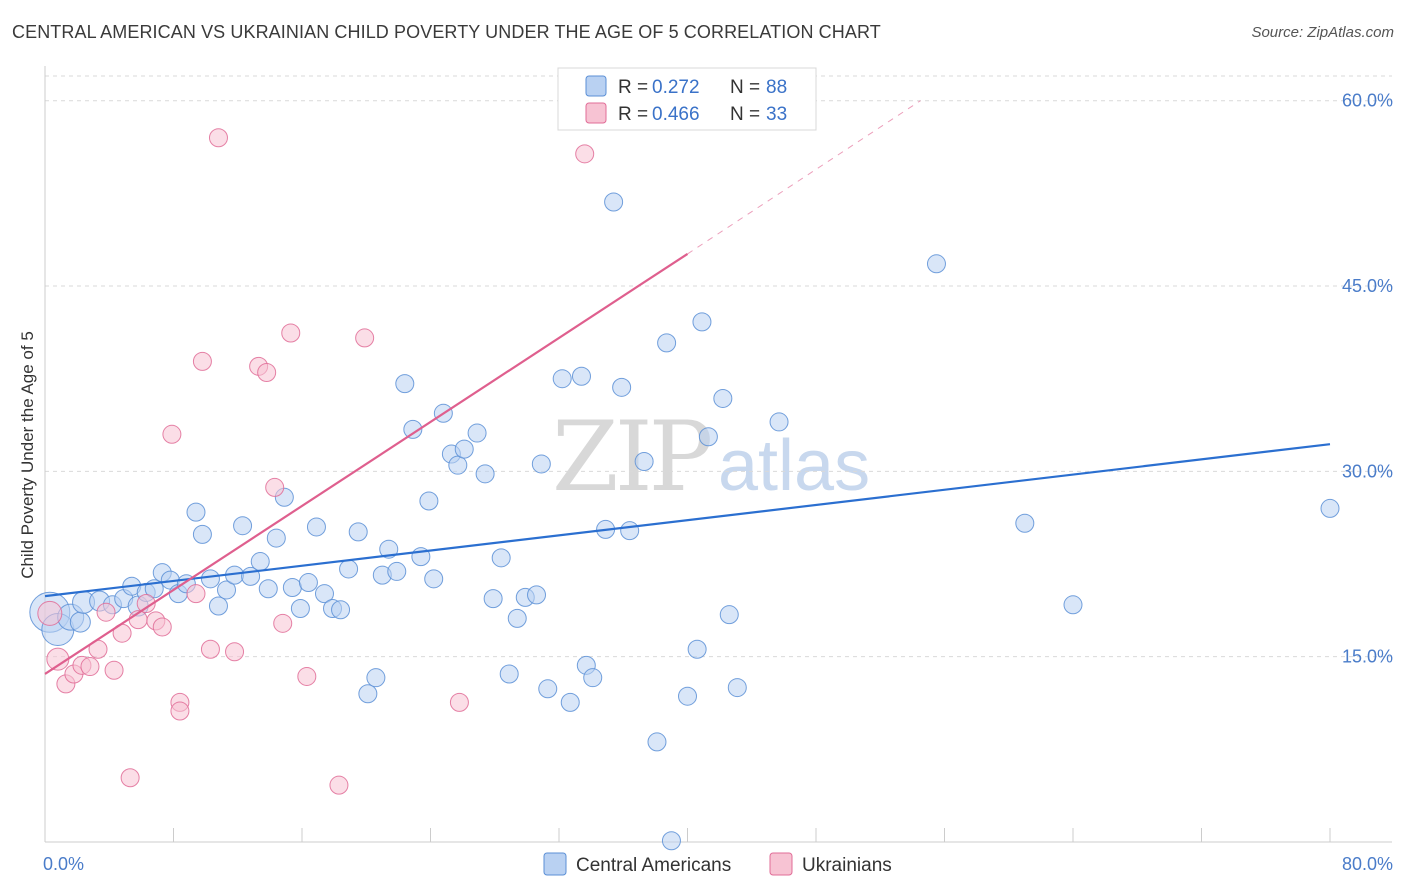  I want to click on legend-n-value-2: 33, so click(776, 114).